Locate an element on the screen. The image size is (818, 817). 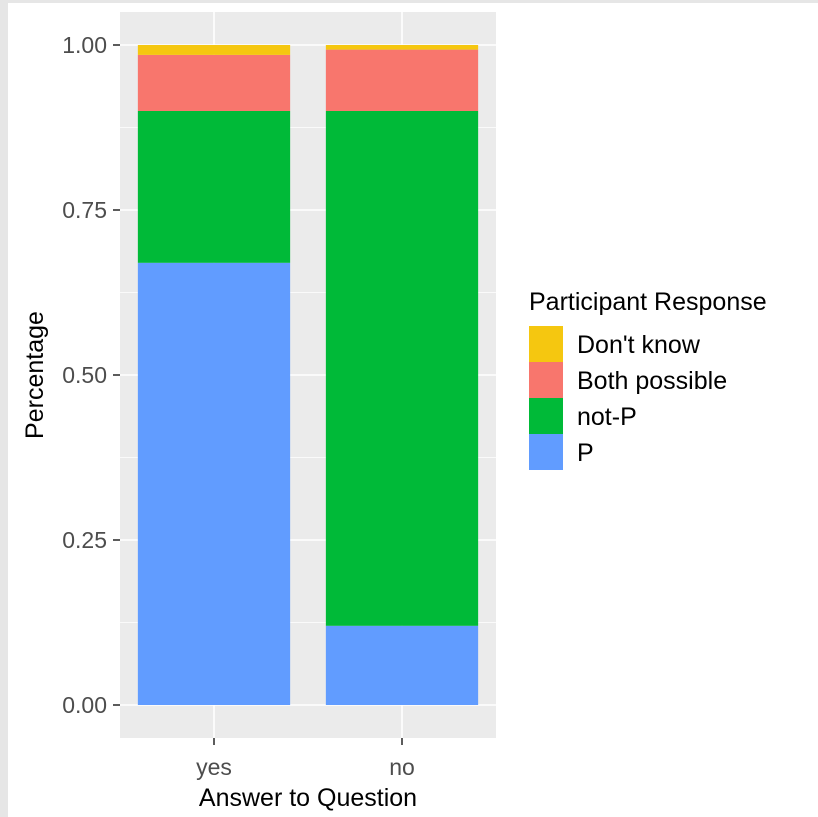
legend: Don't know Both possible not-P P is located at coordinates (628, 398).